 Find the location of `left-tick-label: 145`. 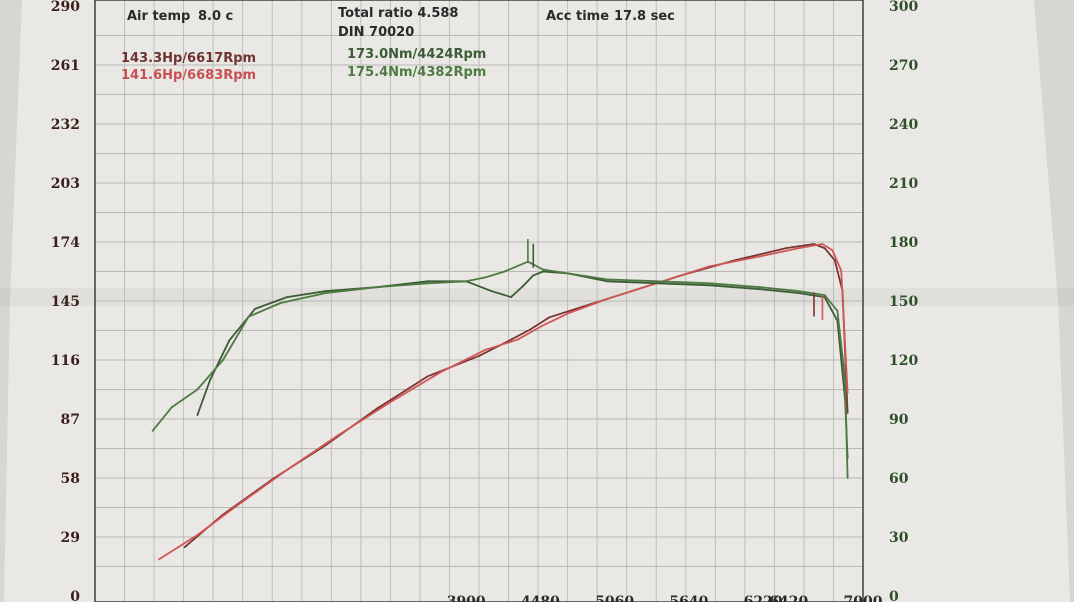

left-tick-label: 145 is located at coordinates (65, 302).